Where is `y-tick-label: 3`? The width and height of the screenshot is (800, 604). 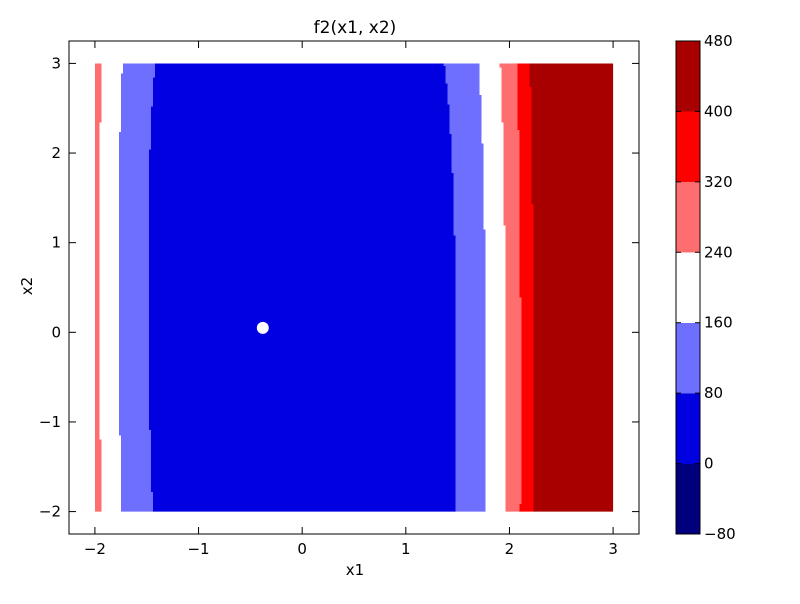
y-tick-label: 3 is located at coordinates (56, 63).